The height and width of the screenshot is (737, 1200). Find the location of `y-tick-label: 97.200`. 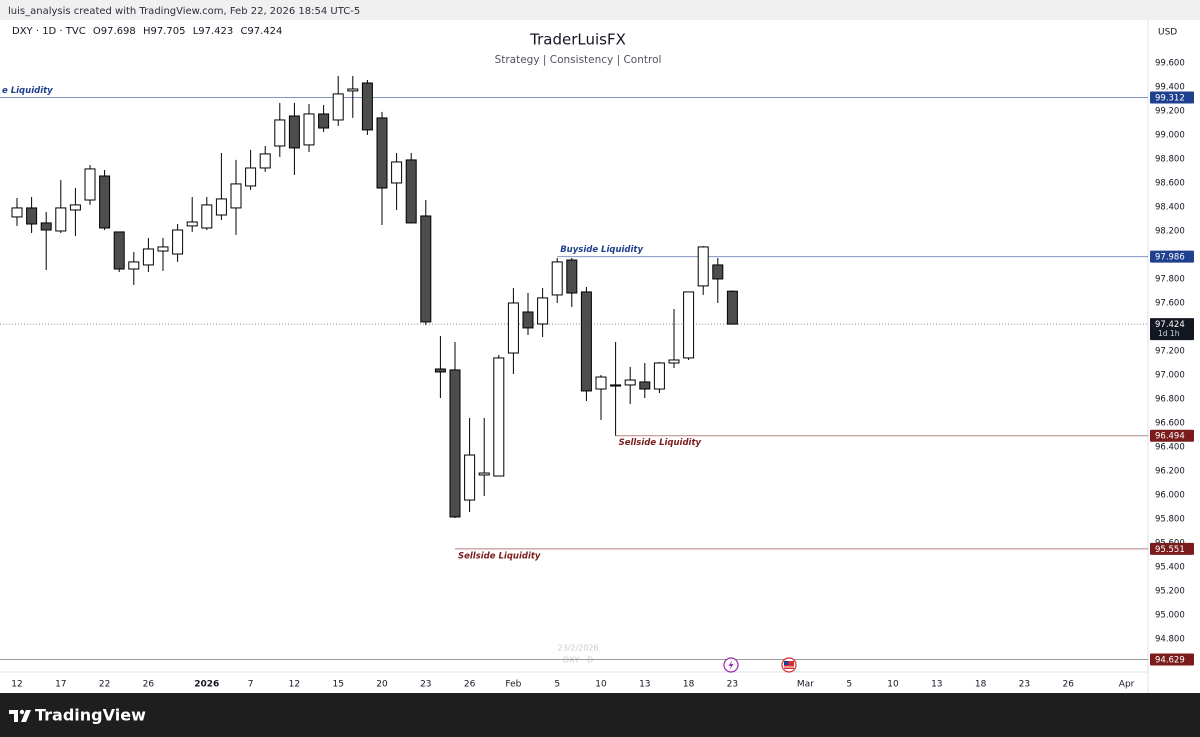

y-tick-label: 97.200 is located at coordinates (1170, 351).